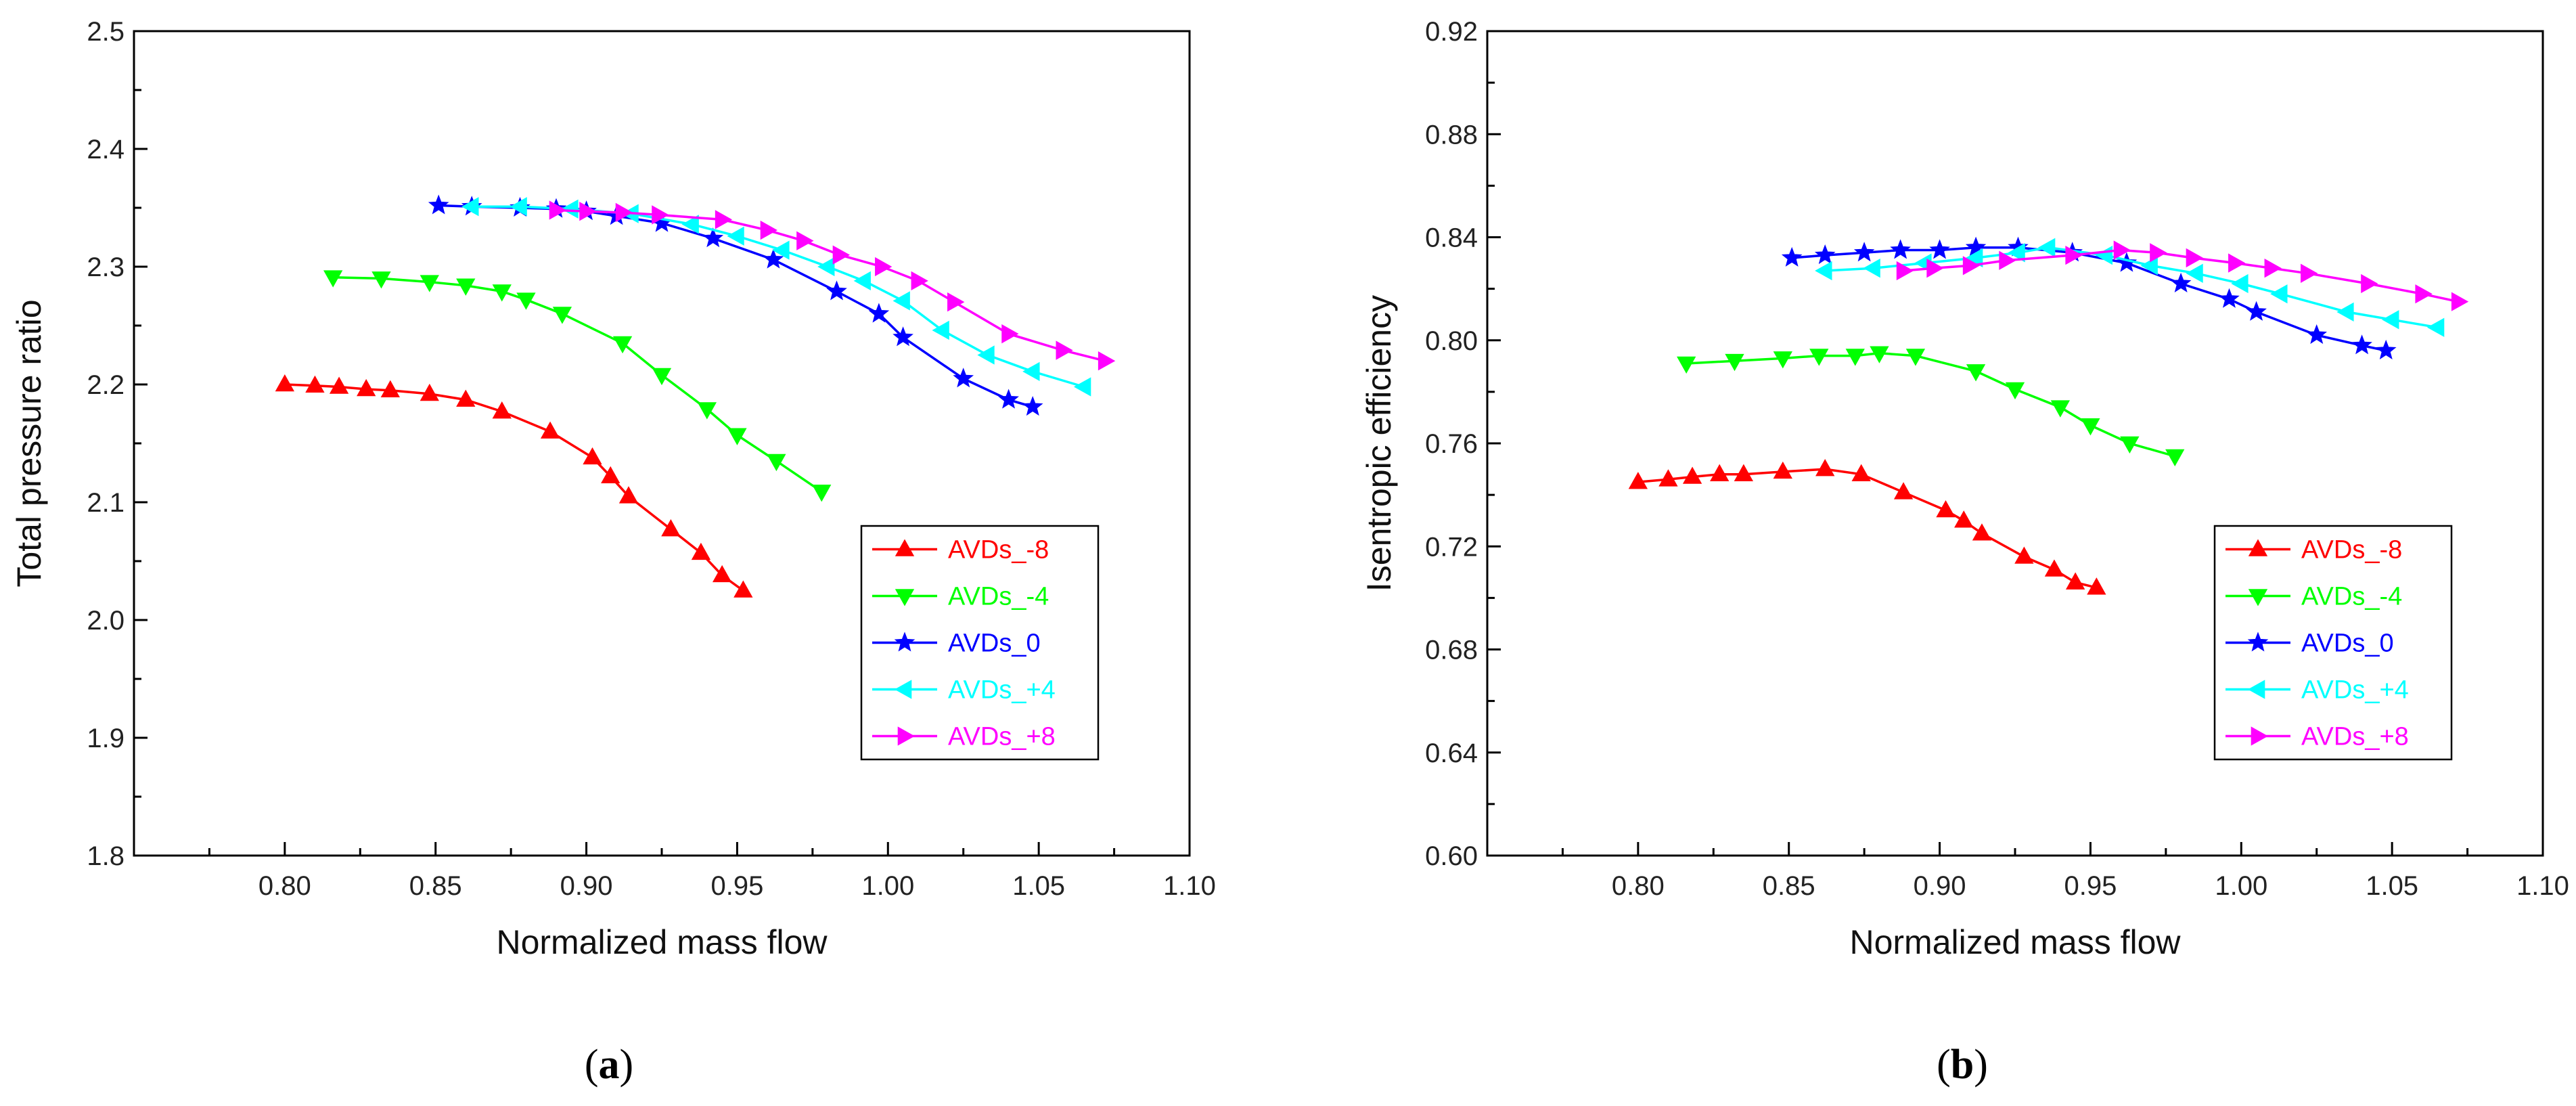 Image resolution: width=2576 pixels, height=1106 pixels. What do you see at coordinates (1789, 886) in the screenshot?
I see `x-tick-label: 0.85` at bounding box center [1789, 886].